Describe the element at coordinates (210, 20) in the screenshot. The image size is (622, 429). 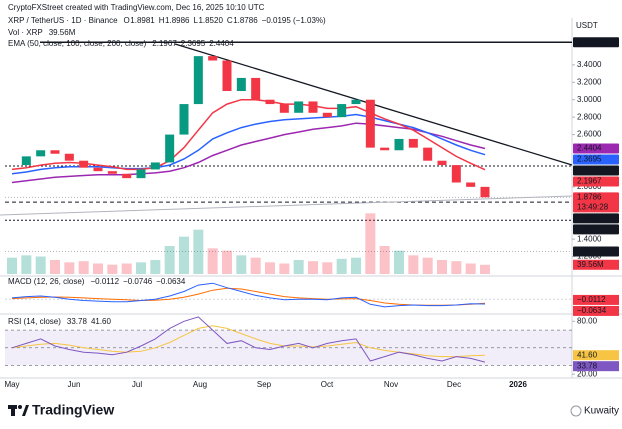
I see `ohlc-value: 1.8520` at that location.